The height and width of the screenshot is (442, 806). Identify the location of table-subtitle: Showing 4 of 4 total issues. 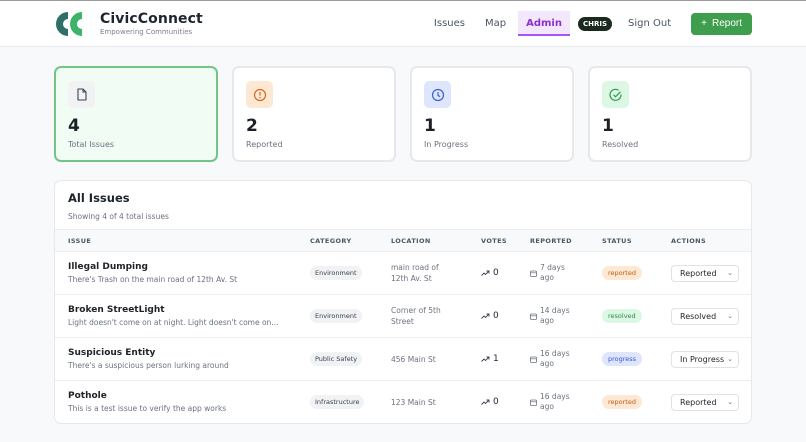
(118, 216).